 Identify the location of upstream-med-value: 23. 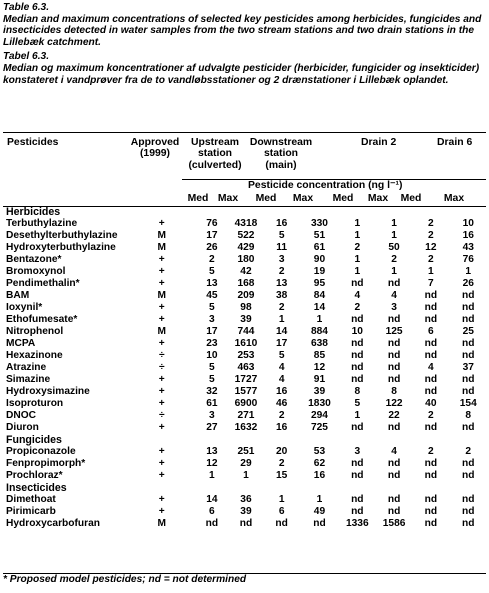
(212, 343).